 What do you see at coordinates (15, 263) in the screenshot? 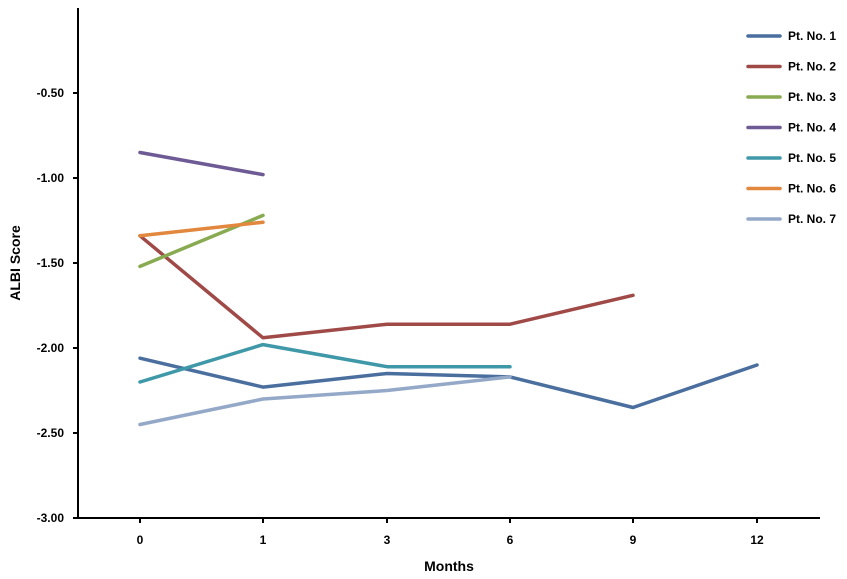
I see `y-axis-title: ALBI Score` at bounding box center [15, 263].